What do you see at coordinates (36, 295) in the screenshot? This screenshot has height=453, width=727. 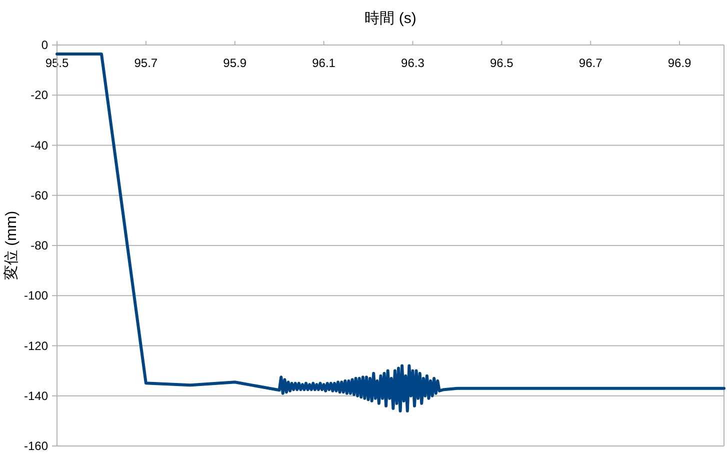 I see `y-tick-label: -100` at bounding box center [36, 295].